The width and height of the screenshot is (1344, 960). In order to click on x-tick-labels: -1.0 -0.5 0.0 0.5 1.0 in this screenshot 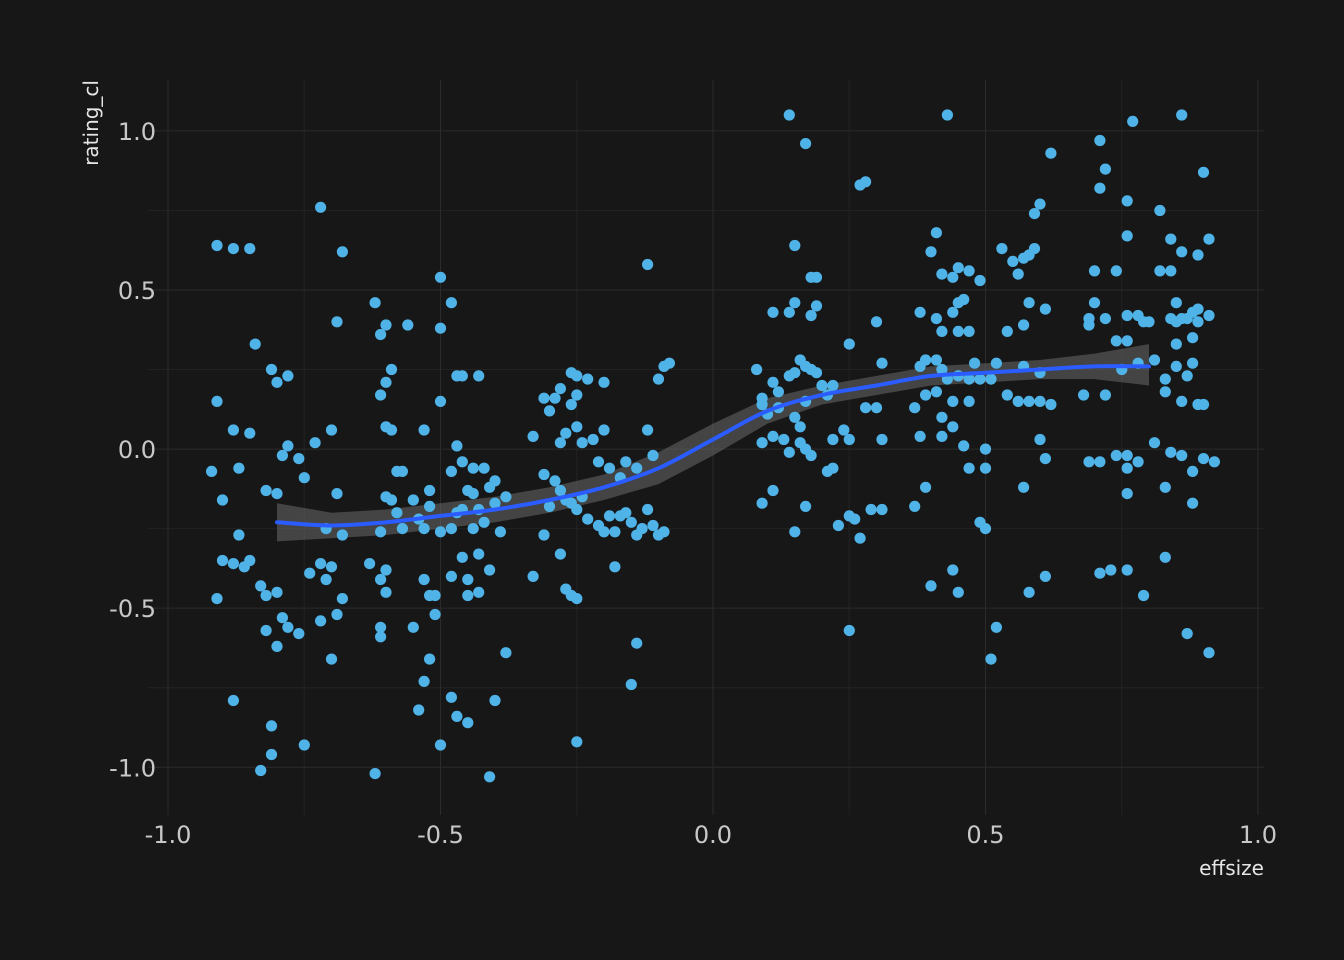, I will do `click(711, 835)`.